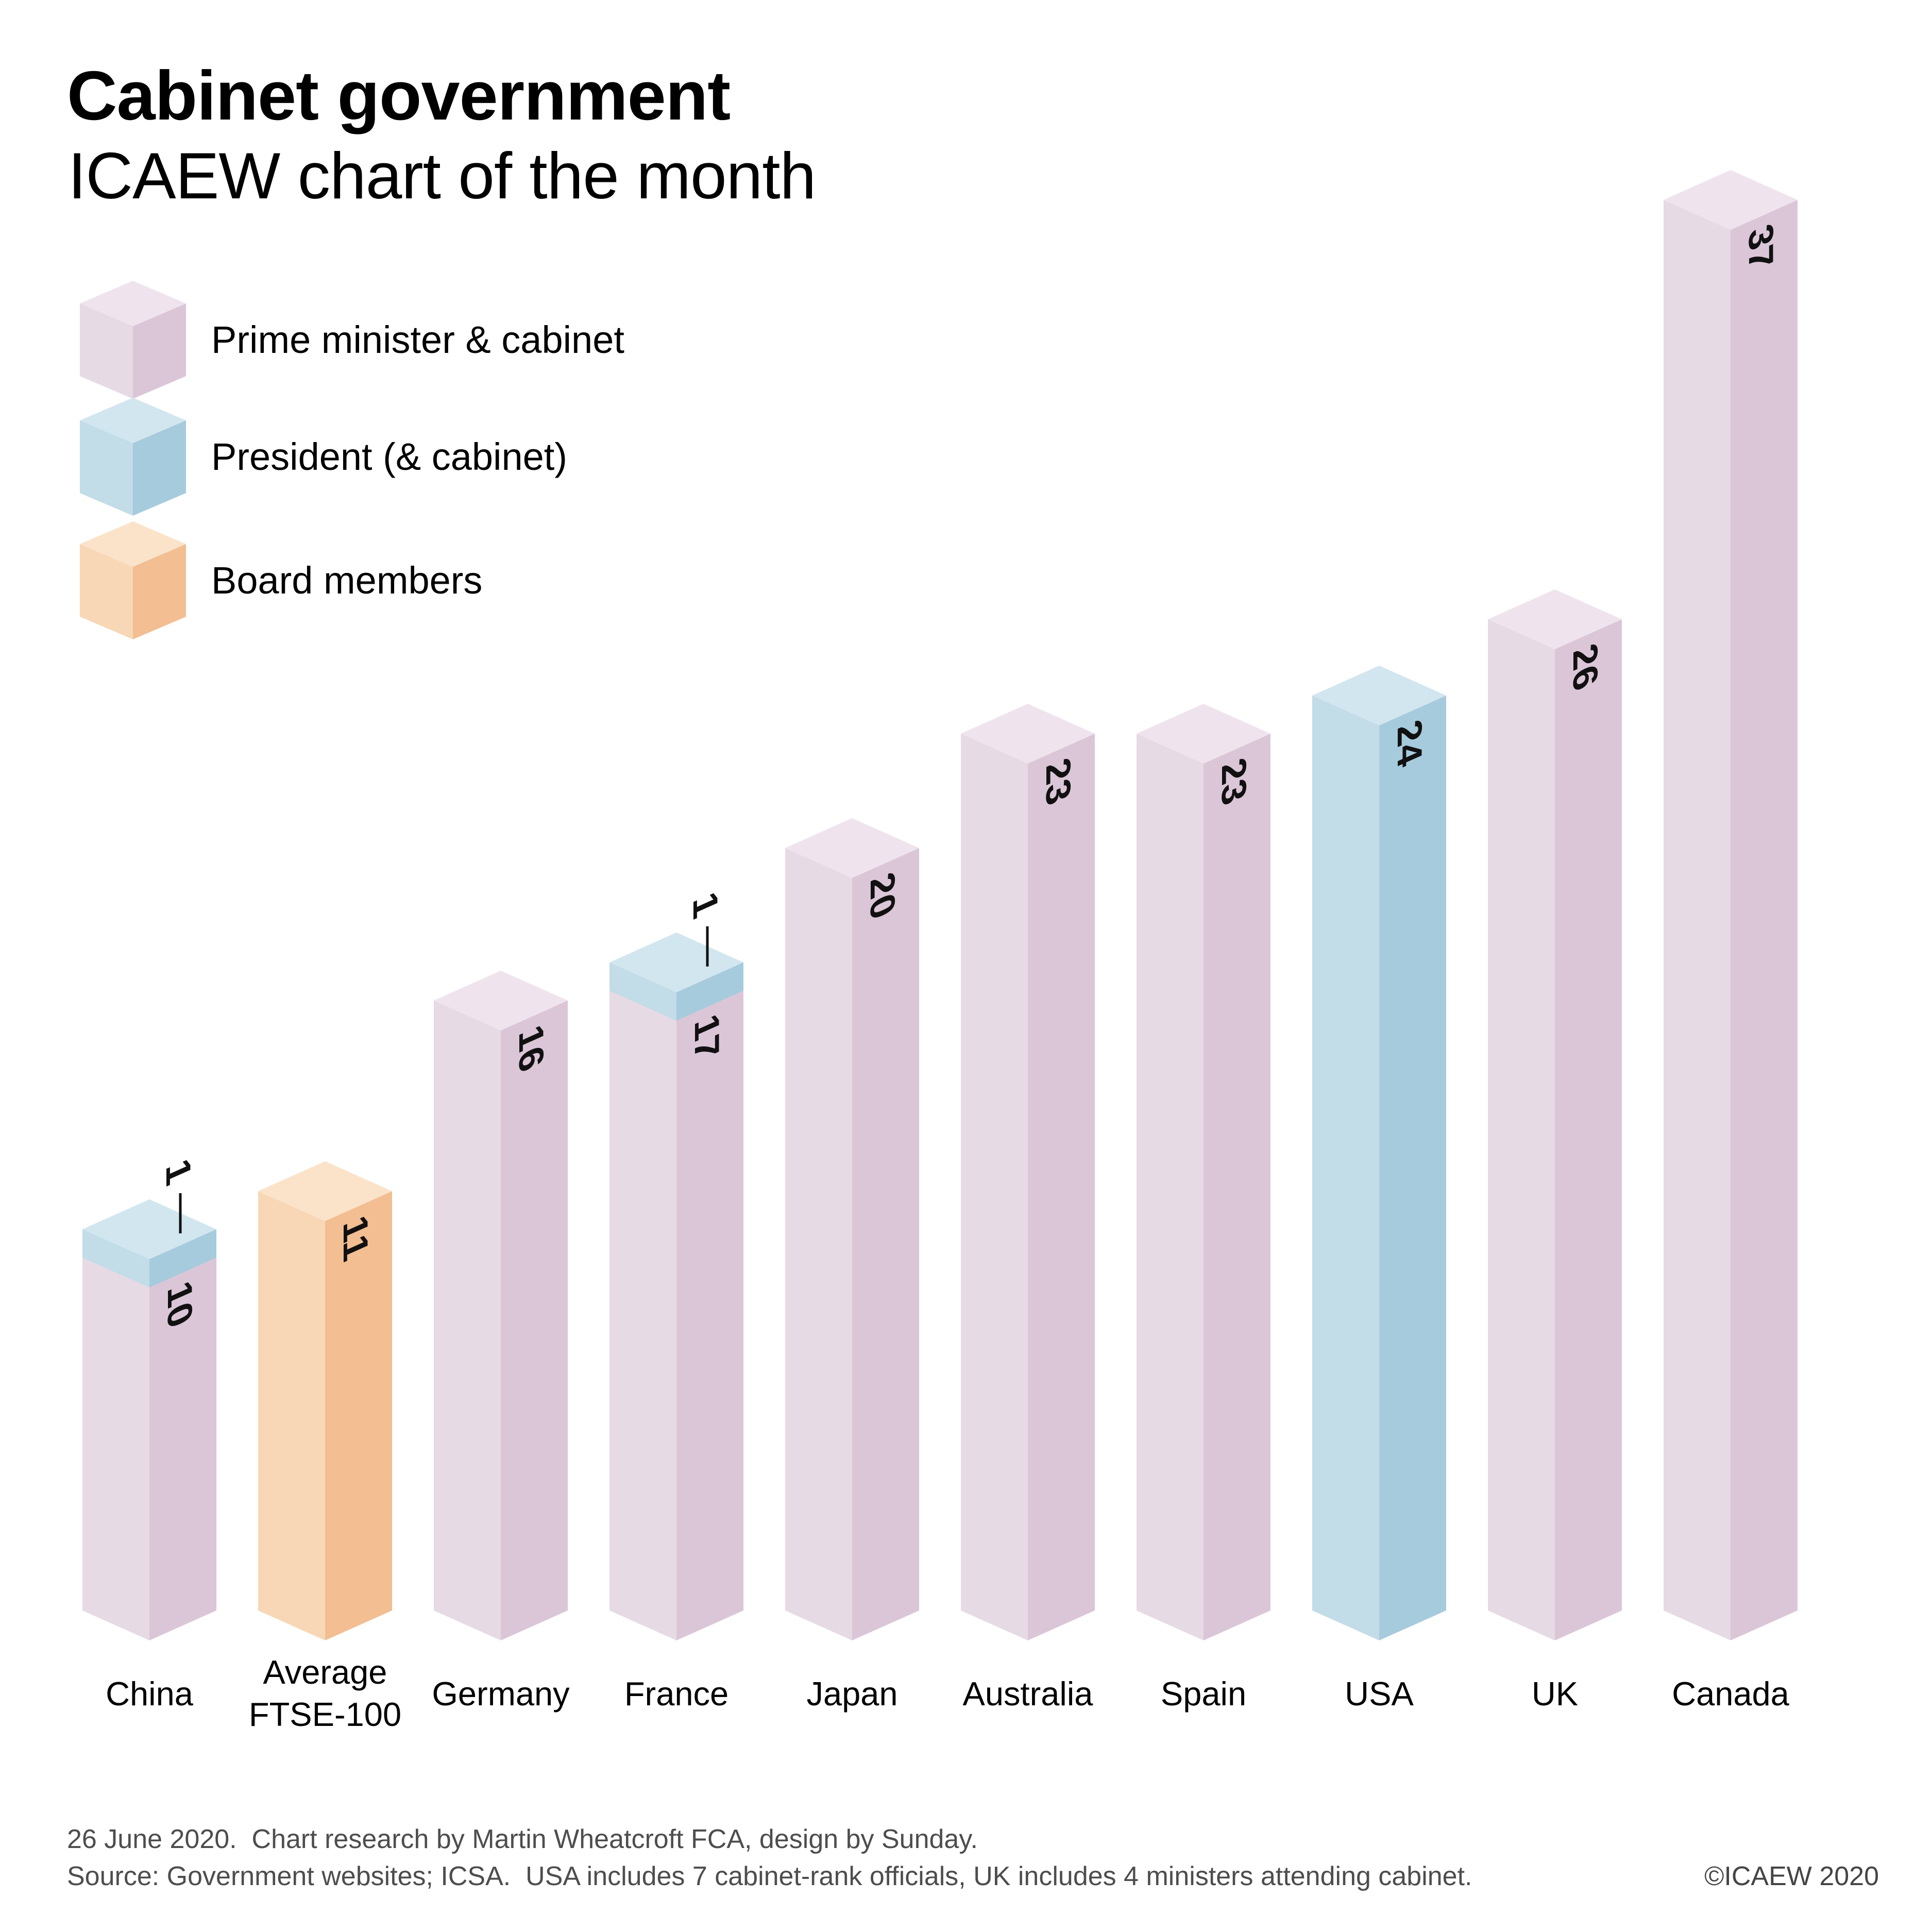 This screenshot has width=1932, height=1932. Describe the element at coordinates (1555, 1694) in the screenshot. I see `category-label: UK` at that location.